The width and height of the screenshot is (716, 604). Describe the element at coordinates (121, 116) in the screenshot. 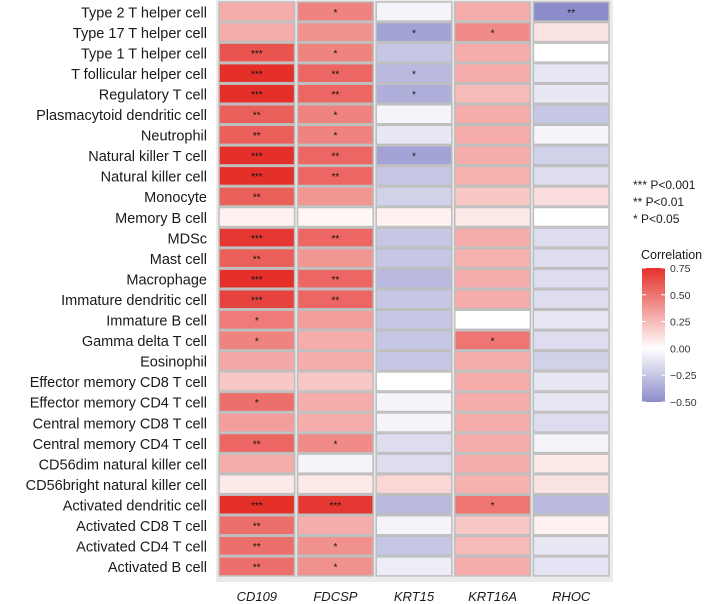

I see `row-label: Plasmacytoid dendritic cell` at that location.